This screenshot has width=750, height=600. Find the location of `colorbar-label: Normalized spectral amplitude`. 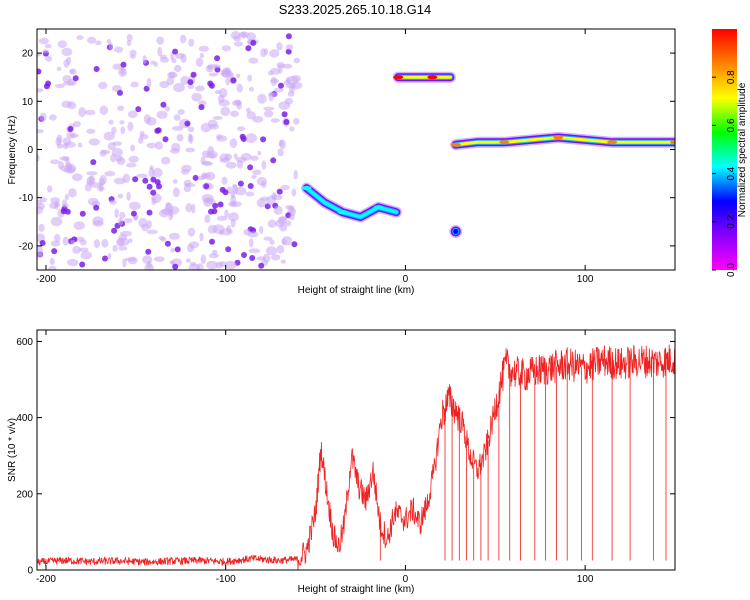

colorbar-label: Normalized spectral amplitude is located at coordinates (742, 149).